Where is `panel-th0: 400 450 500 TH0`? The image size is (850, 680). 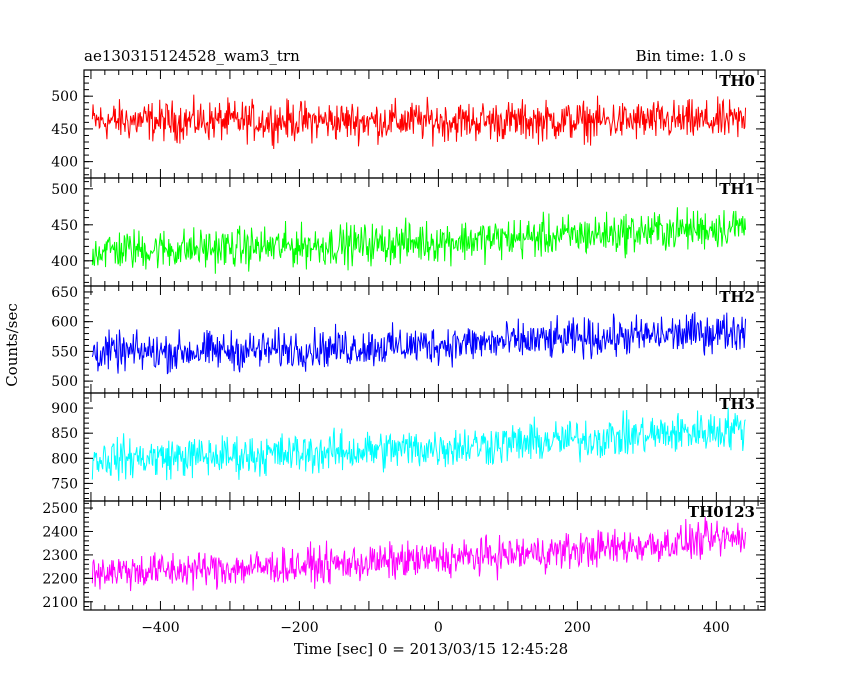 panel-th0: 400 450 500 TH0 is located at coordinates (408, 124).